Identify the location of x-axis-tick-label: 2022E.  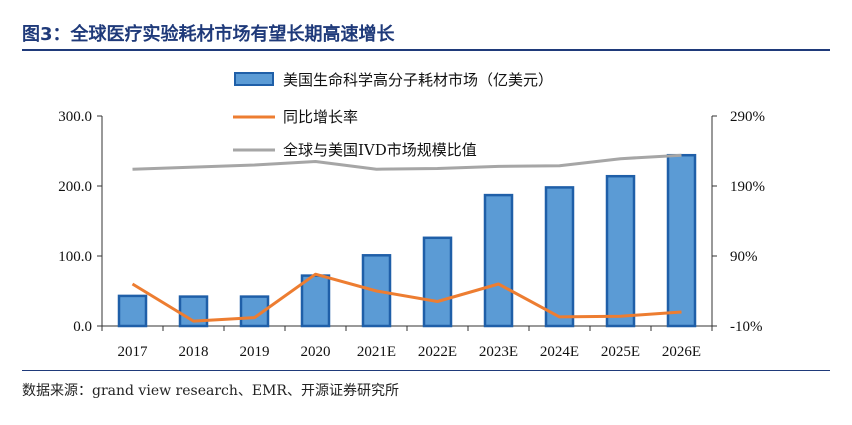
(437, 352).